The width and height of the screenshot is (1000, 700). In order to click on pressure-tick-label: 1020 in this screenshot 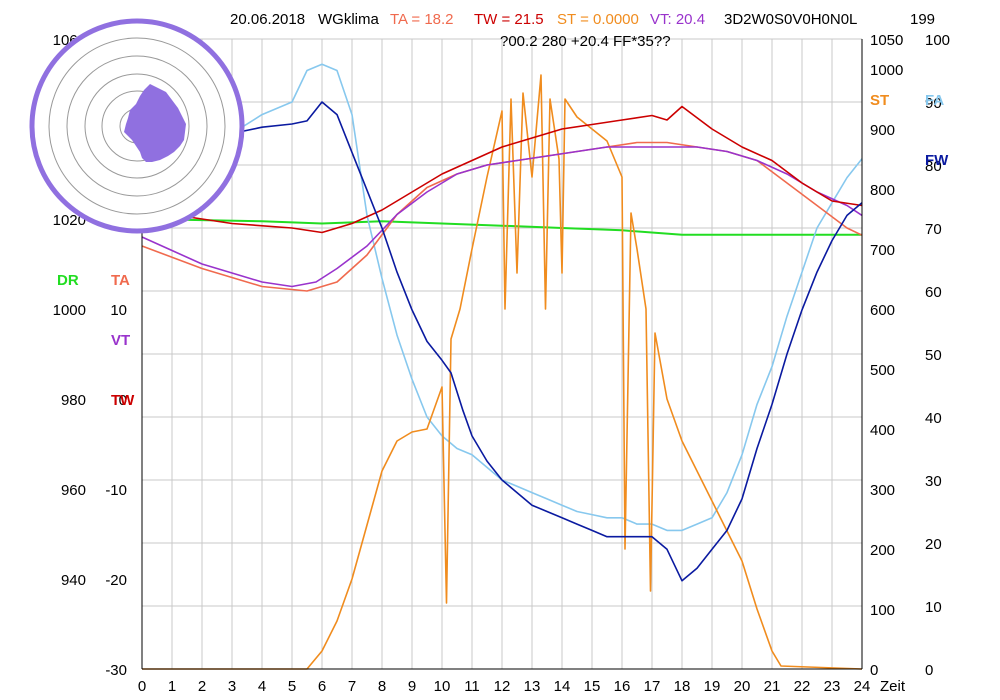, I will do `click(69, 220)`.